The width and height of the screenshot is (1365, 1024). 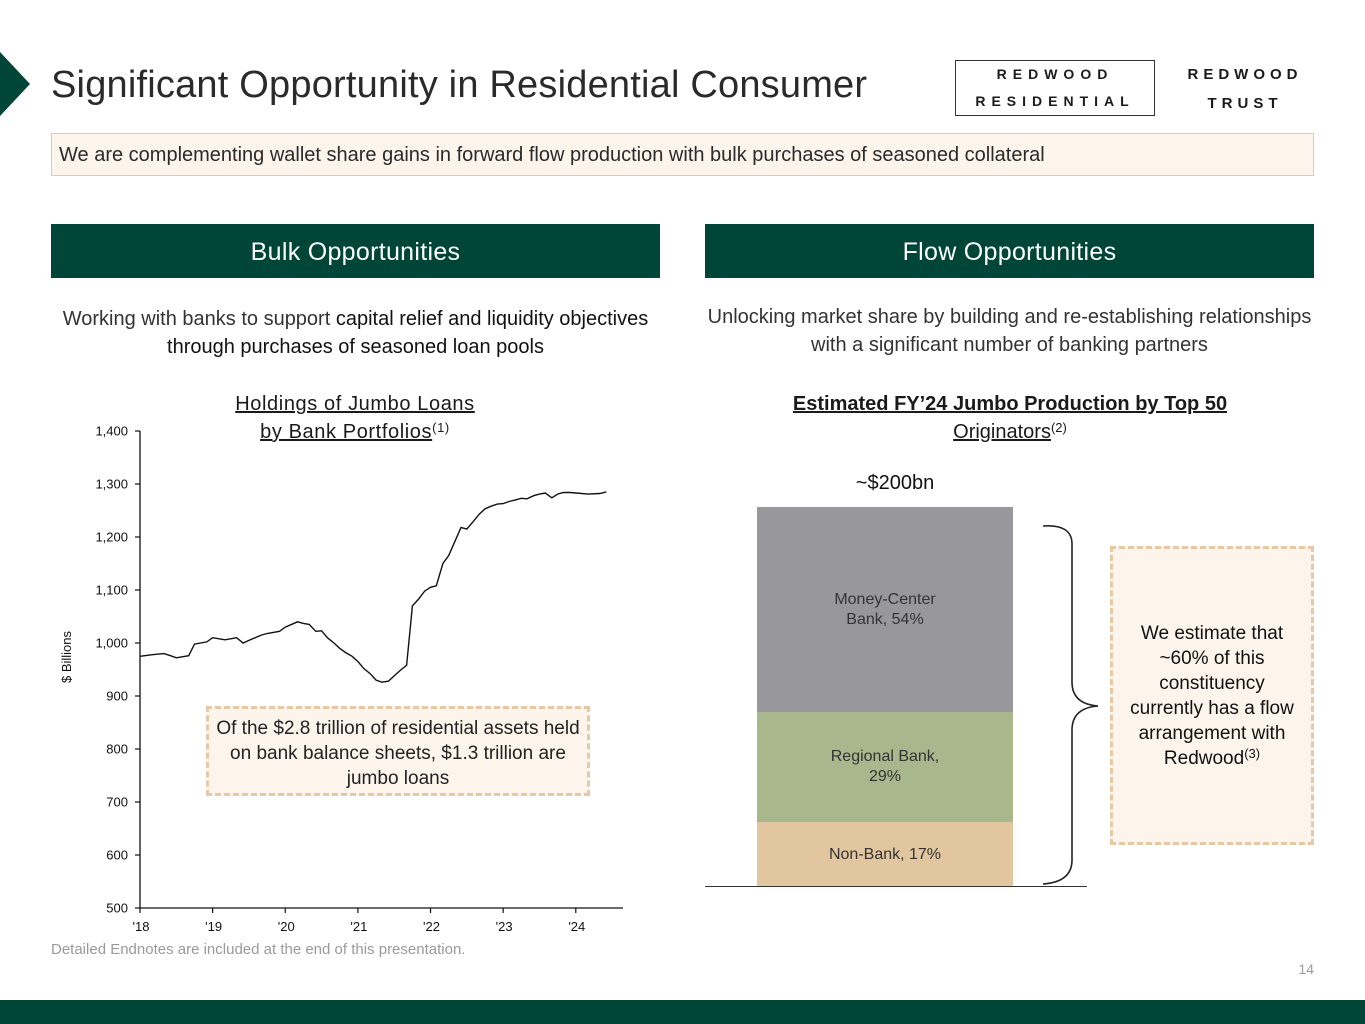 What do you see at coordinates (896, 886) in the screenshot?
I see `bar-baseline` at bounding box center [896, 886].